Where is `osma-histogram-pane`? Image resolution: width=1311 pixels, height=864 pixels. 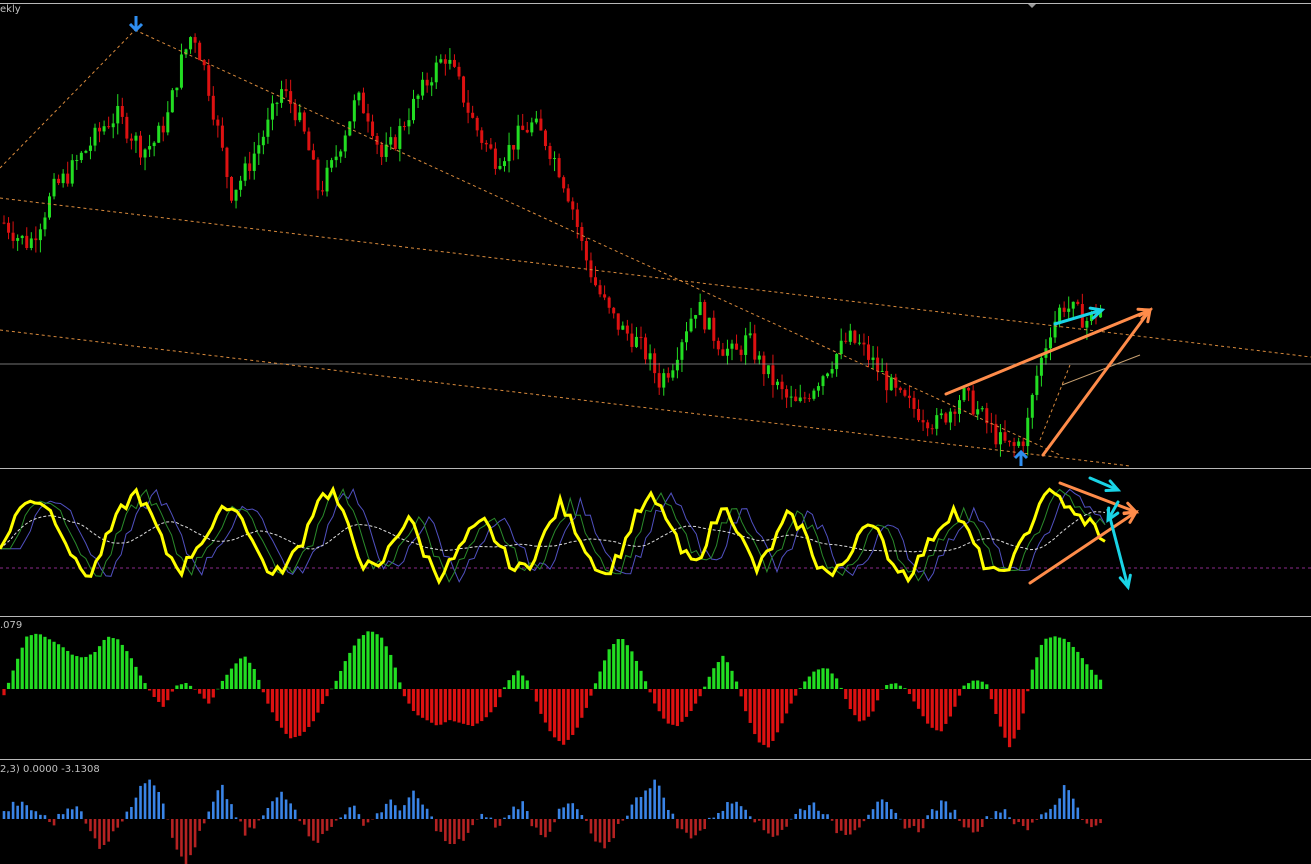 osma-histogram-pane is located at coordinates (552, 821).